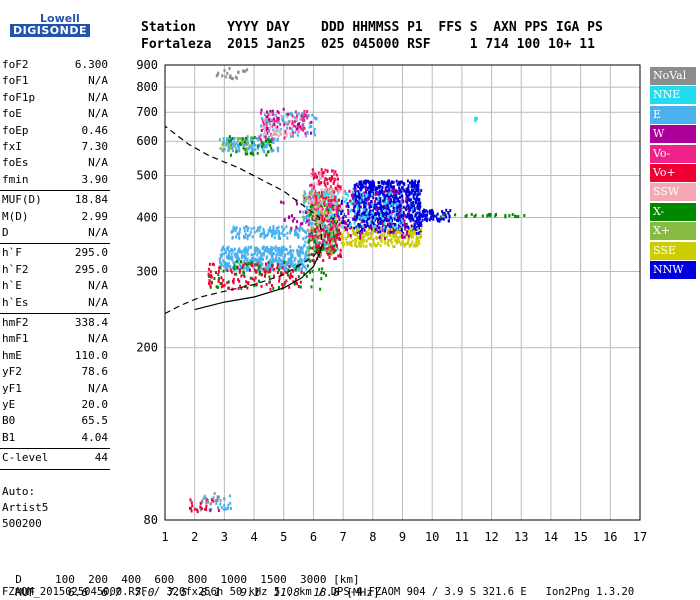  Describe the element at coordinates (22, 200) in the screenshot. I see `param-name: MUF(D)` at that location.